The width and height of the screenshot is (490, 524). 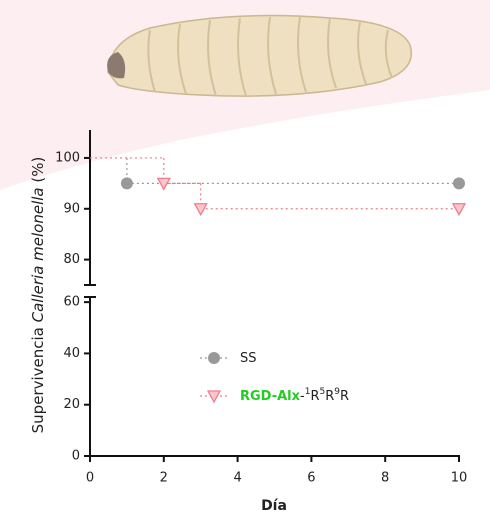 I want to click on x-tick-label: 4, so click(x=237, y=478).